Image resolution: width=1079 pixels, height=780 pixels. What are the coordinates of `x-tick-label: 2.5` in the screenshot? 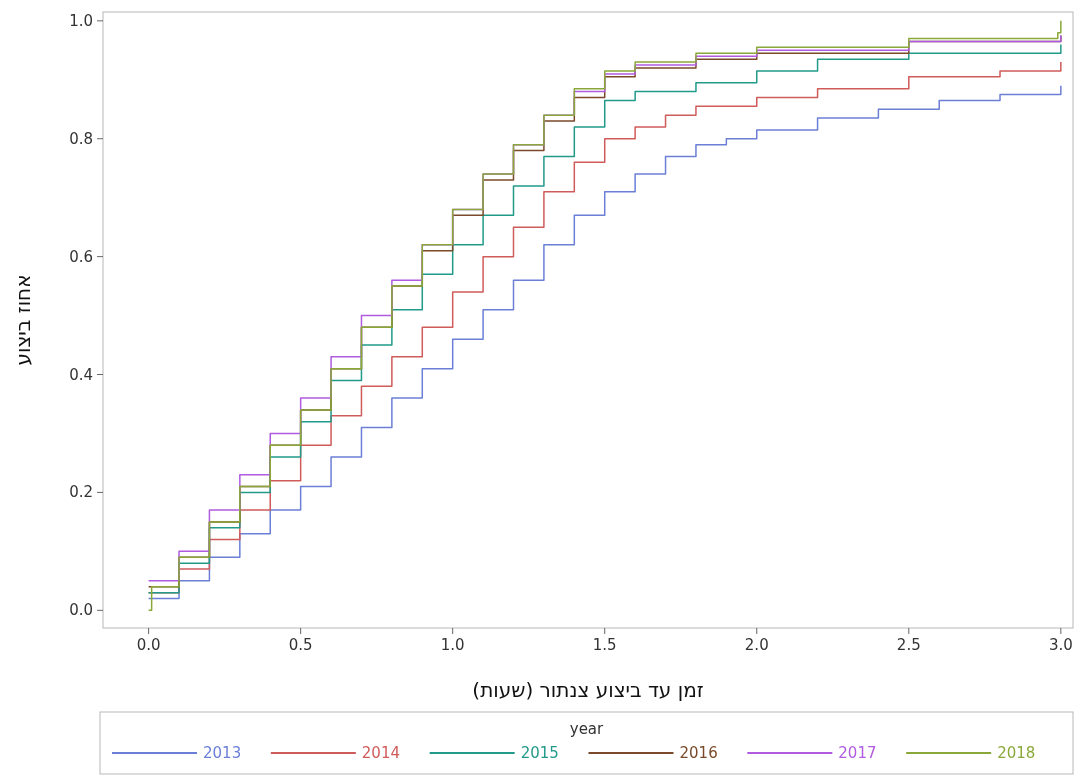 It's located at (908, 645).